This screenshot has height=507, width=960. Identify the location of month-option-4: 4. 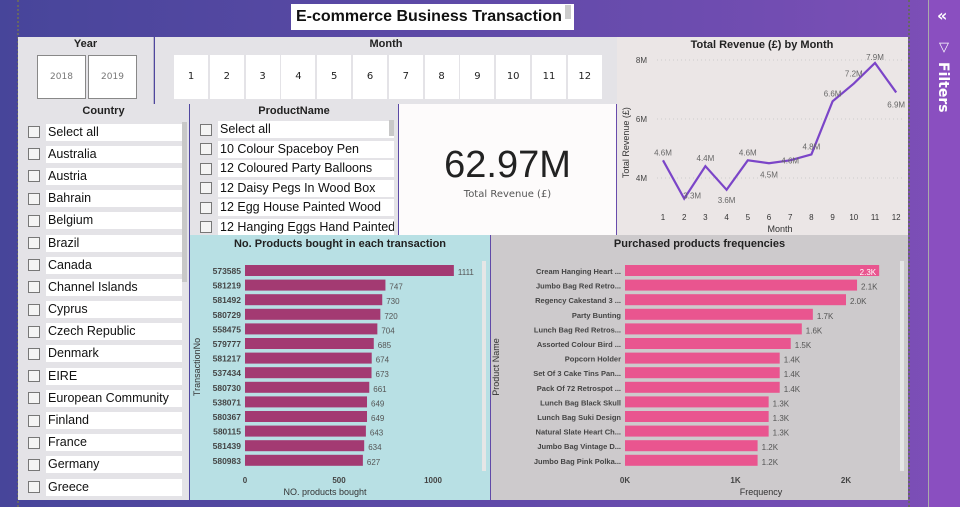
(298, 77).